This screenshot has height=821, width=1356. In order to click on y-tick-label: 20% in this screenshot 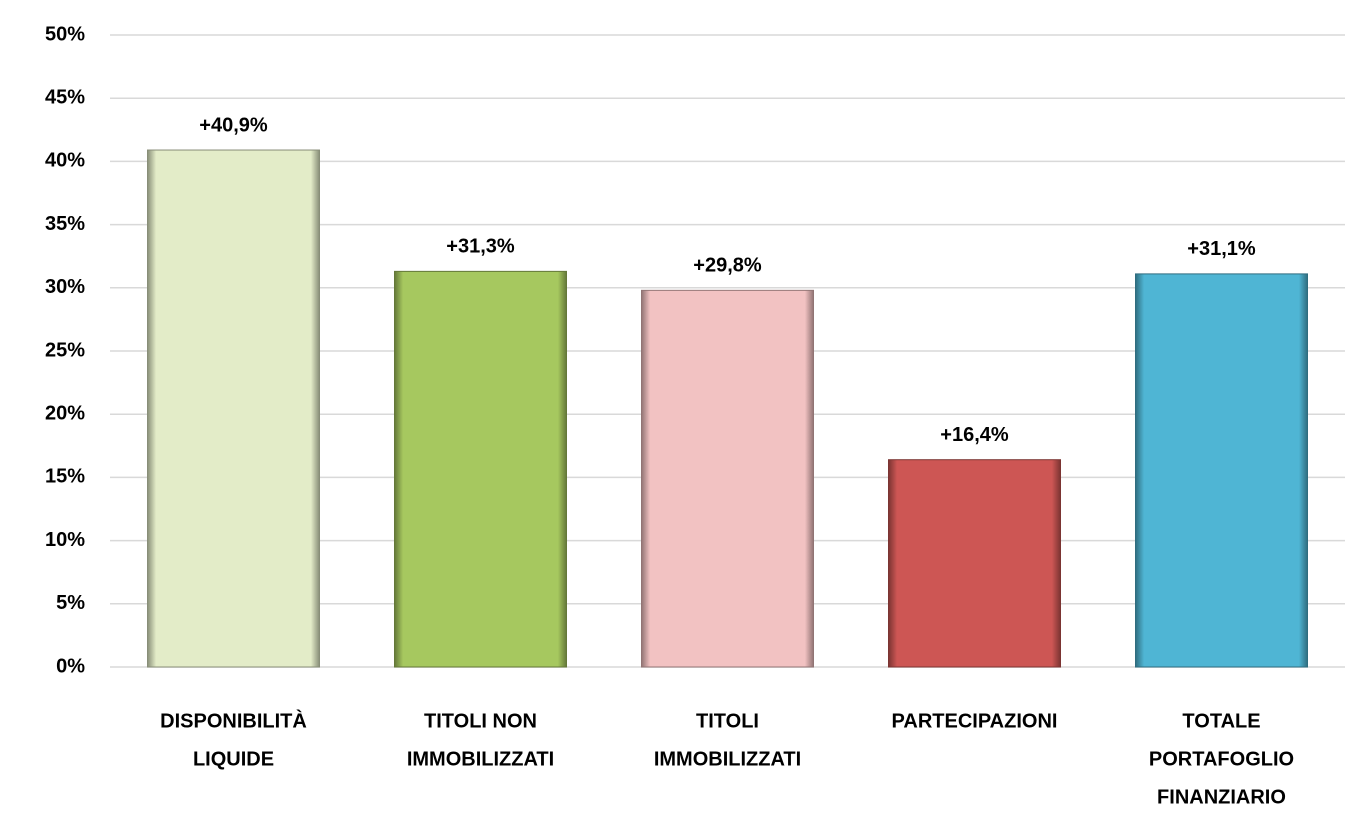, I will do `click(65, 413)`.